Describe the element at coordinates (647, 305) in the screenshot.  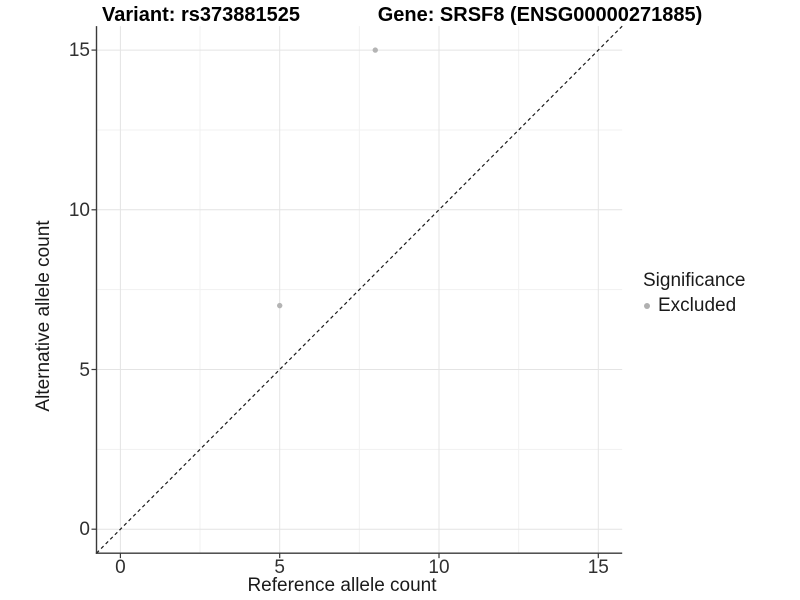
I see `legend-key-point-icon` at that location.